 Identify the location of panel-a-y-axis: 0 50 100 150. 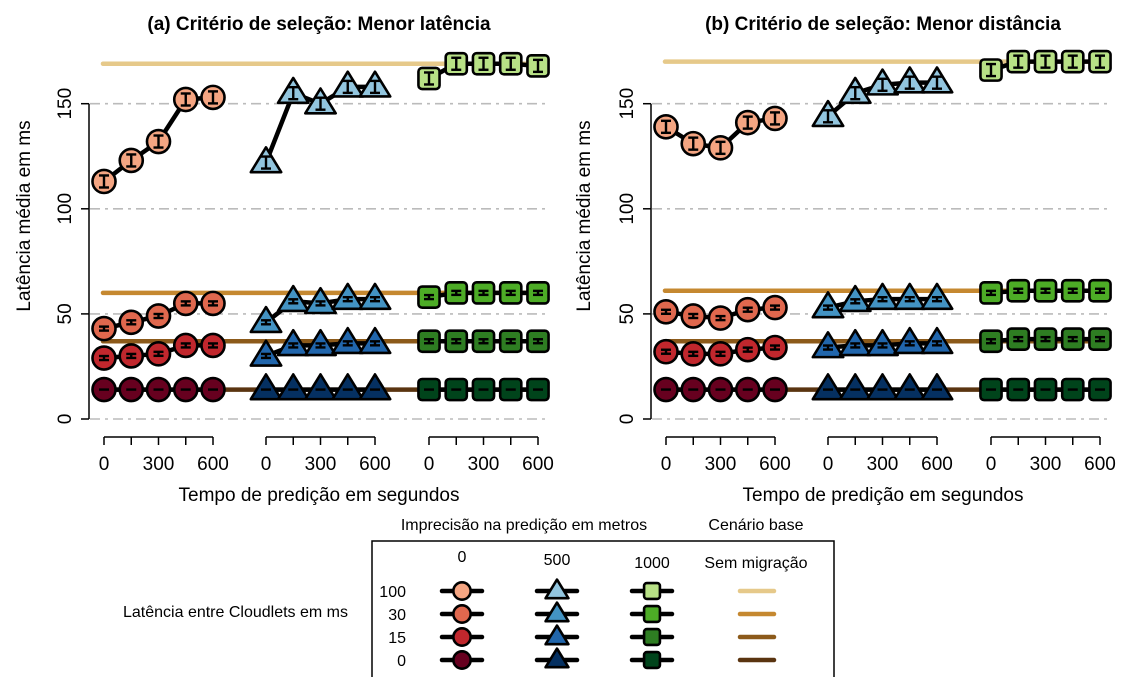
(72, 256).